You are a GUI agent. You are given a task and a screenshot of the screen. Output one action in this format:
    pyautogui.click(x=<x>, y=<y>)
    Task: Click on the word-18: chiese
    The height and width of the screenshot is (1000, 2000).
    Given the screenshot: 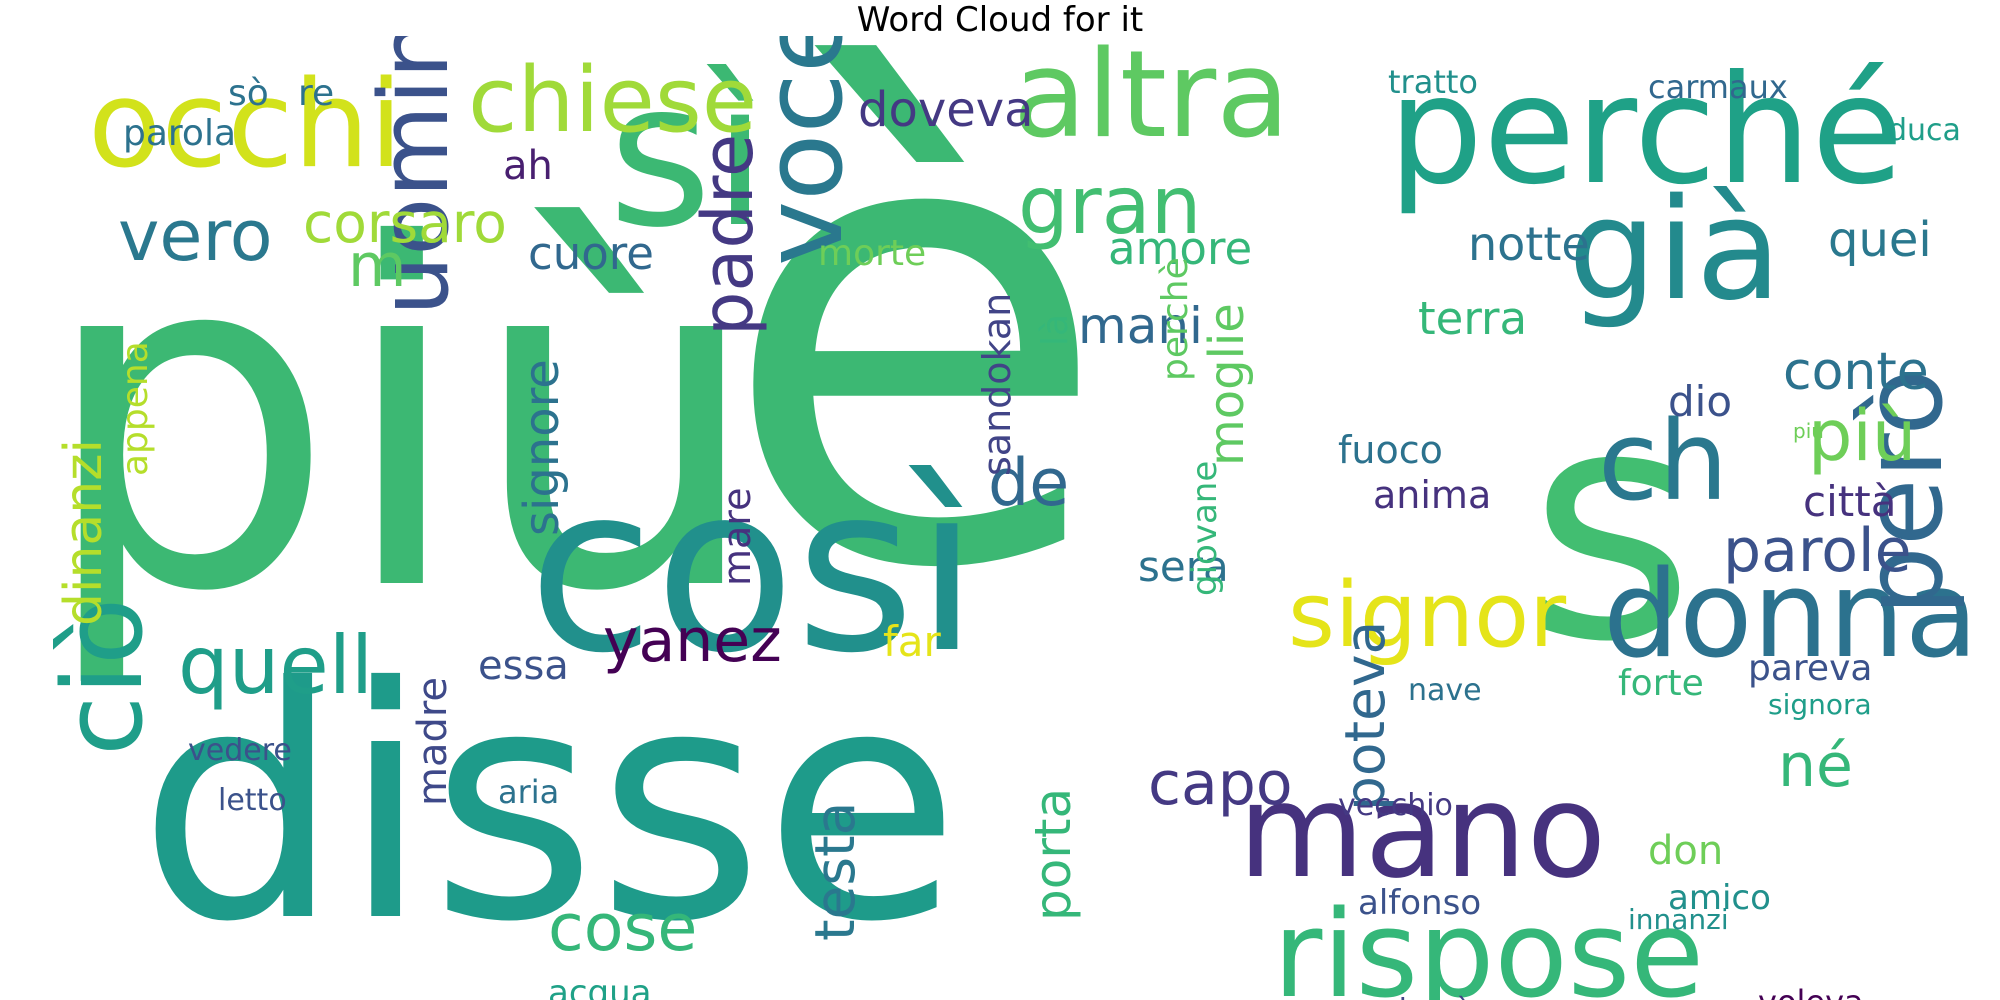 What is the action you would take?
    pyautogui.click(x=613, y=100)
    